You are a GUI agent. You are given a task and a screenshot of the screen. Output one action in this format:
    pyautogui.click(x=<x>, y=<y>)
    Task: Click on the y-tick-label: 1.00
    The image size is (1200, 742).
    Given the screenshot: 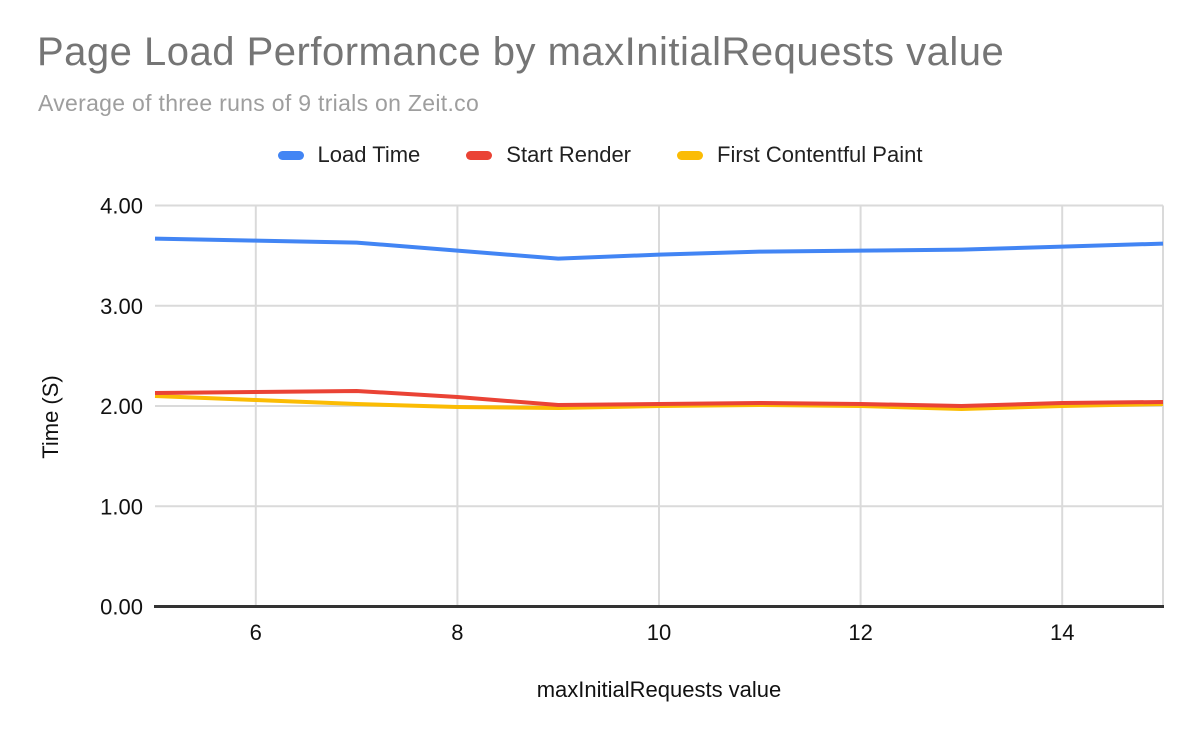 What is the action you would take?
    pyautogui.click(x=121, y=506)
    